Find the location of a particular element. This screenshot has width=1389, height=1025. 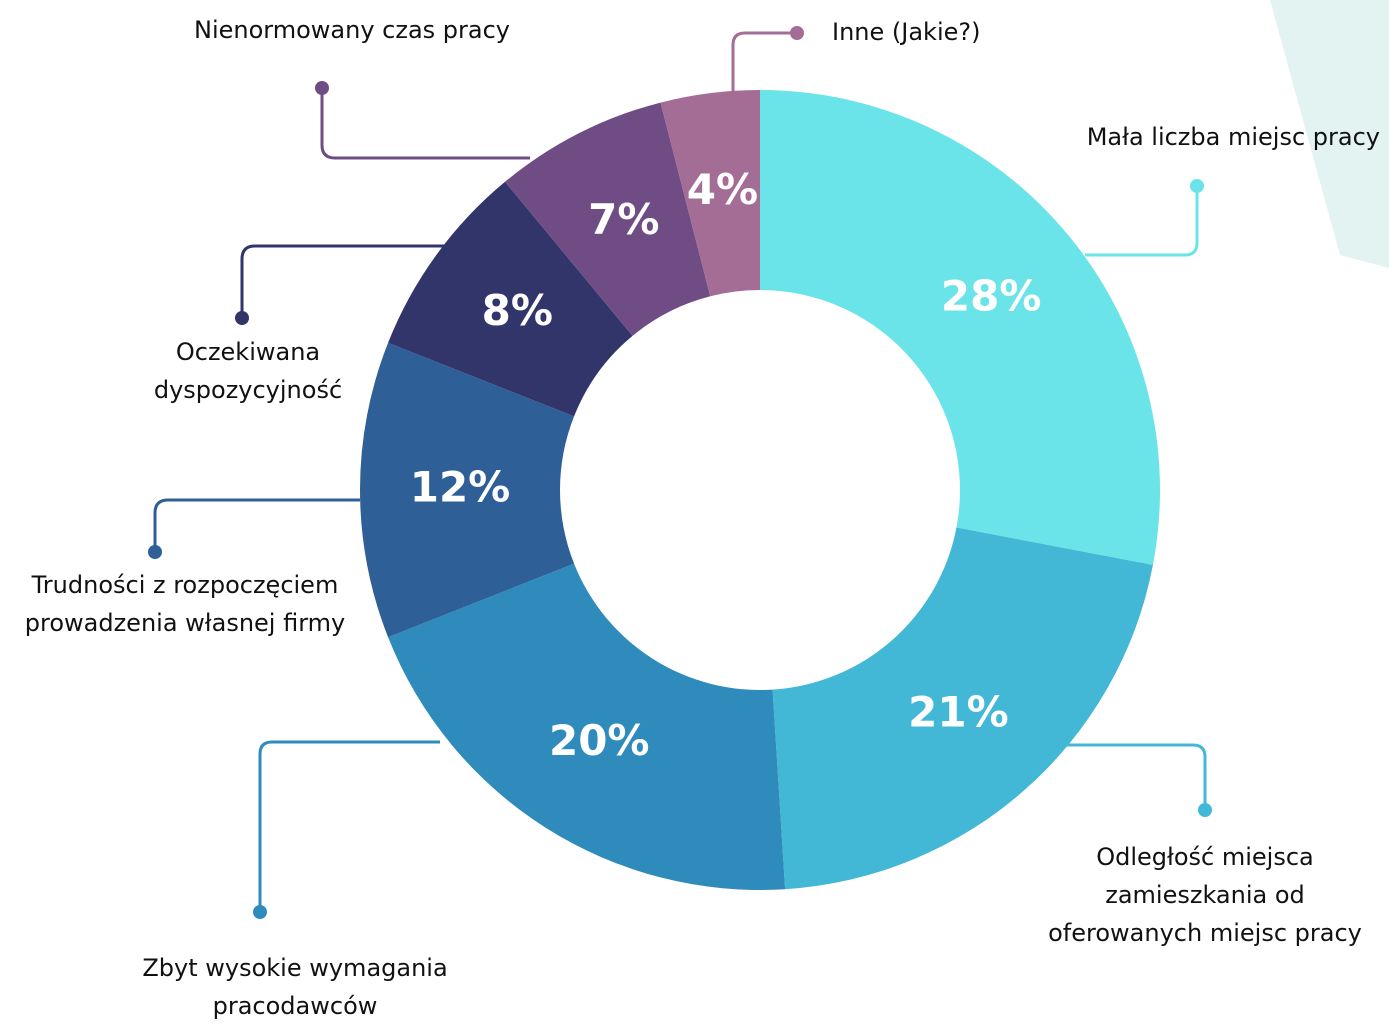

value-label: 8% is located at coordinates (517, 310).